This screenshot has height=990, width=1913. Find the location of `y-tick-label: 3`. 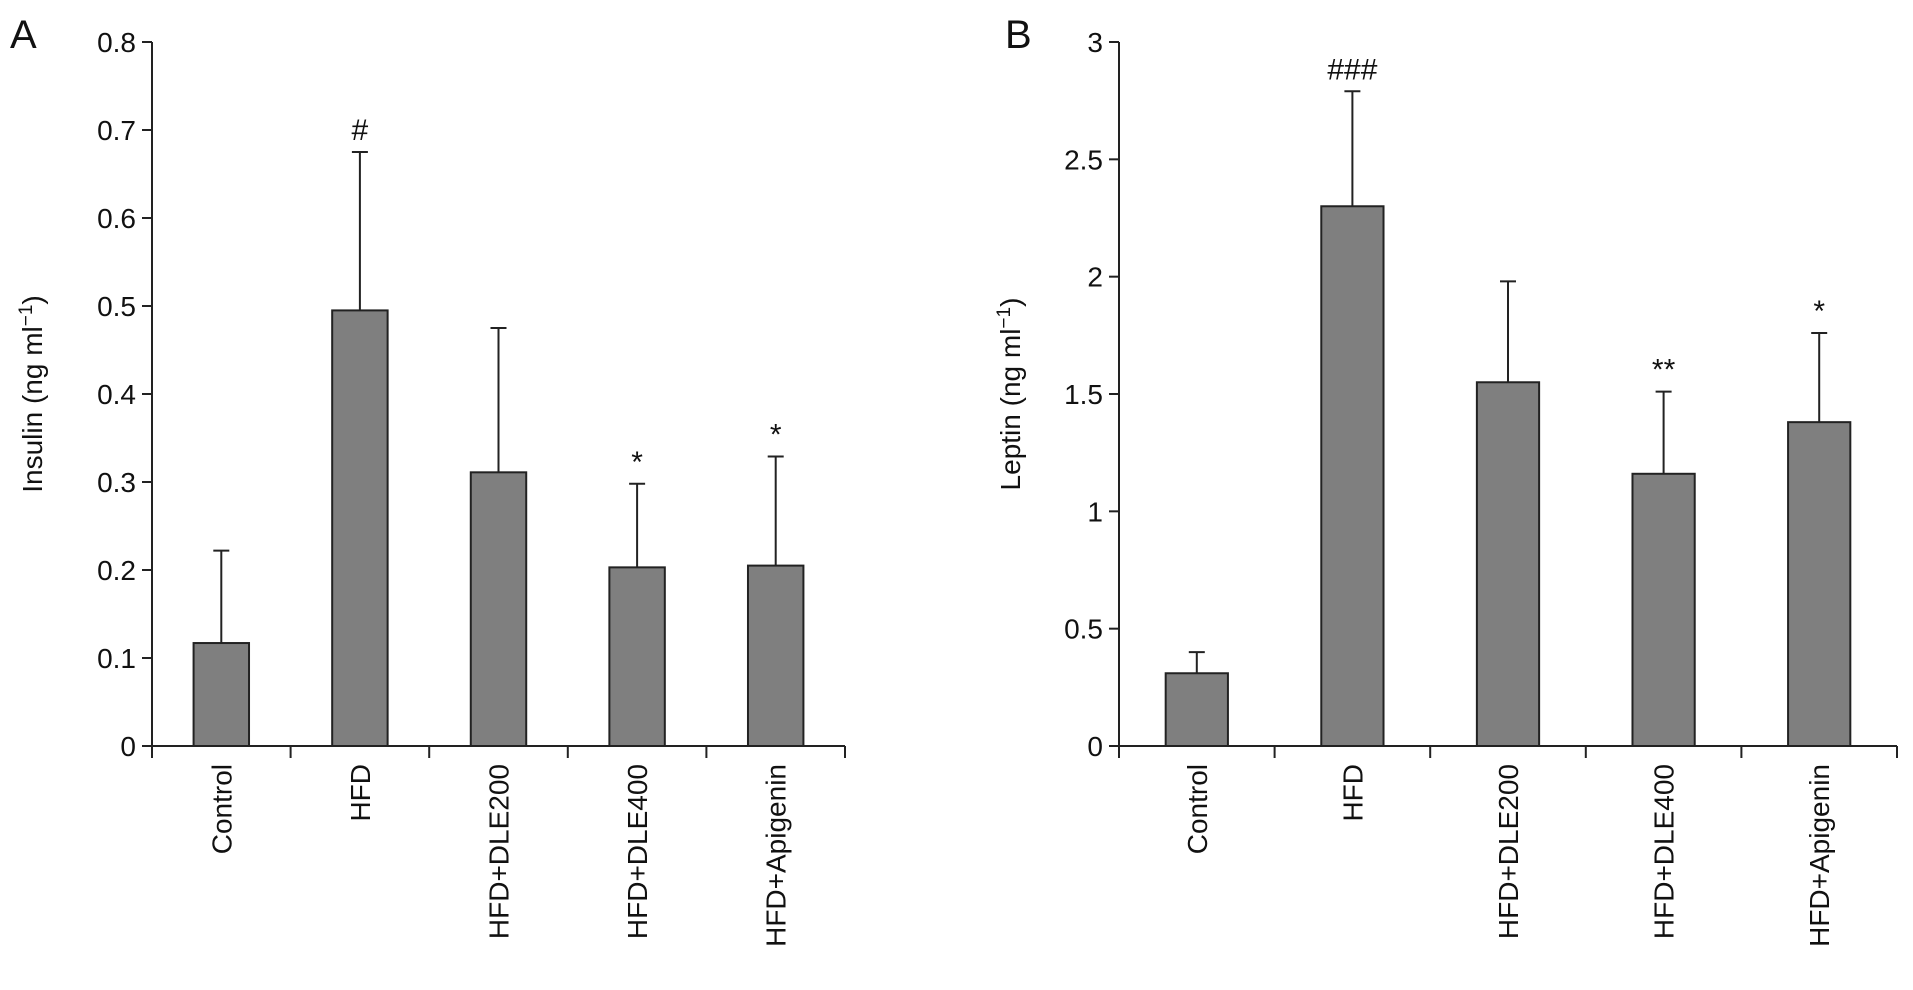

y-tick-label: 3 is located at coordinates (1095, 42).